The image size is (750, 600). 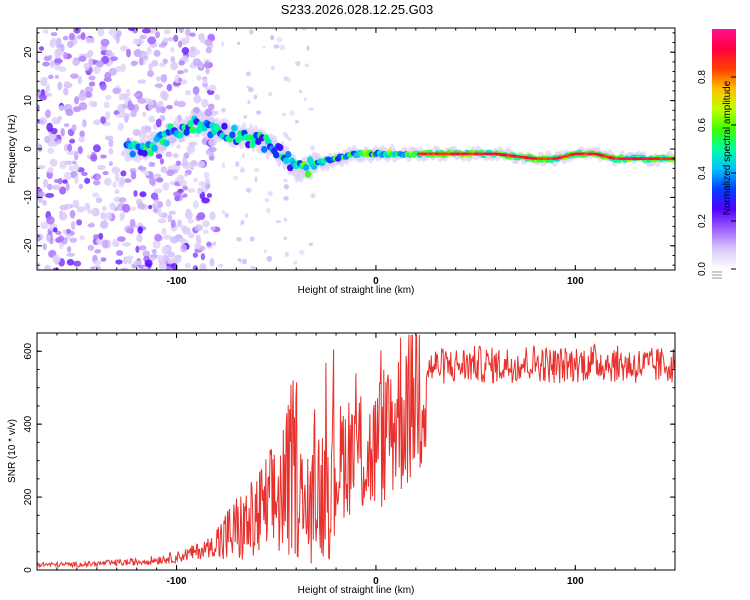 What do you see at coordinates (12, 149) in the screenshot?
I see `spectrogram-ylabel: Frequency (Hz)` at bounding box center [12, 149].